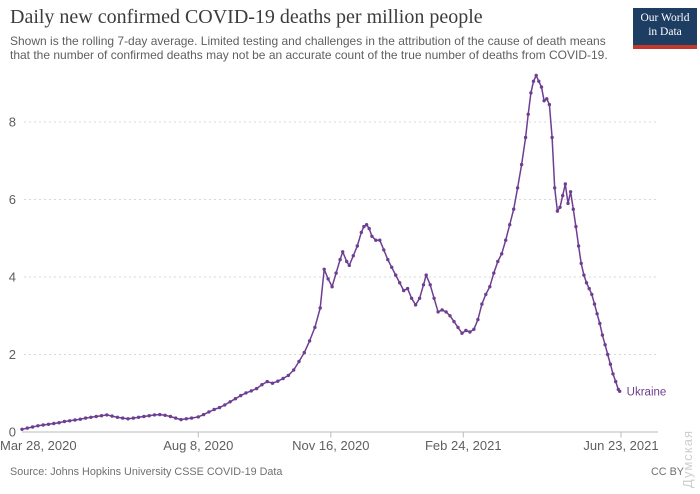  Describe the element at coordinates (463, 445) in the screenshot. I see `x-tick-label-3: Feb 24, 2021` at that location.